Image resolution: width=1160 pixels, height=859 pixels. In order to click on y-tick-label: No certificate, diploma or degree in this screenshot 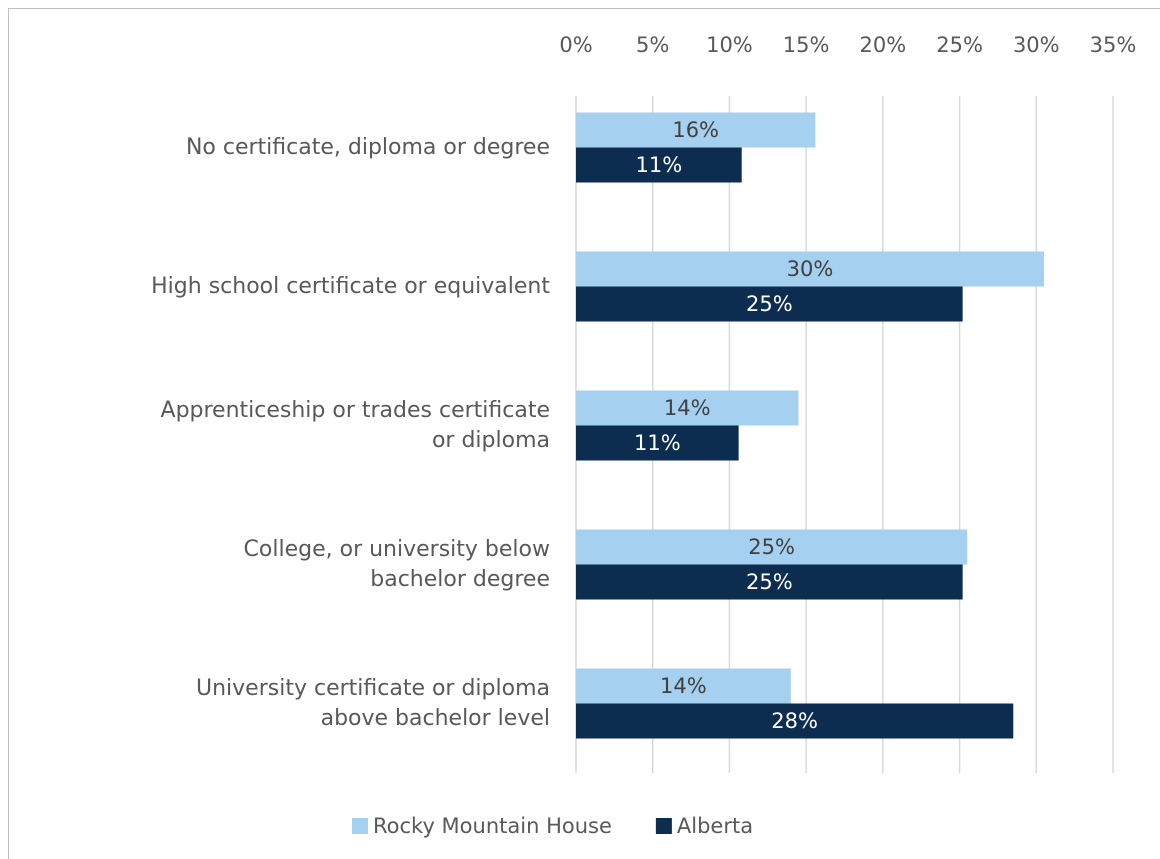, I will do `click(367, 147)`.